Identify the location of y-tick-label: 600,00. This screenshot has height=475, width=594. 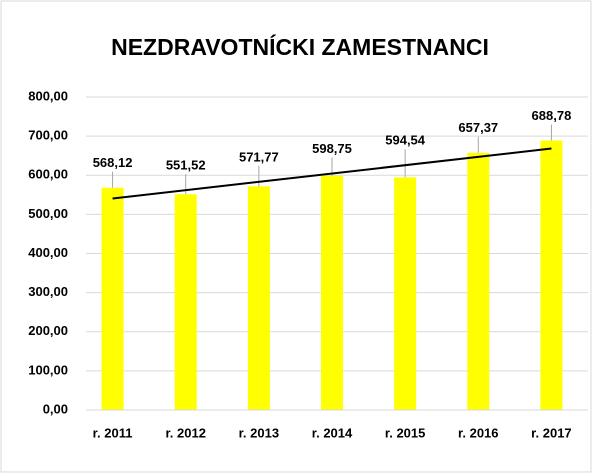
(48, 174).